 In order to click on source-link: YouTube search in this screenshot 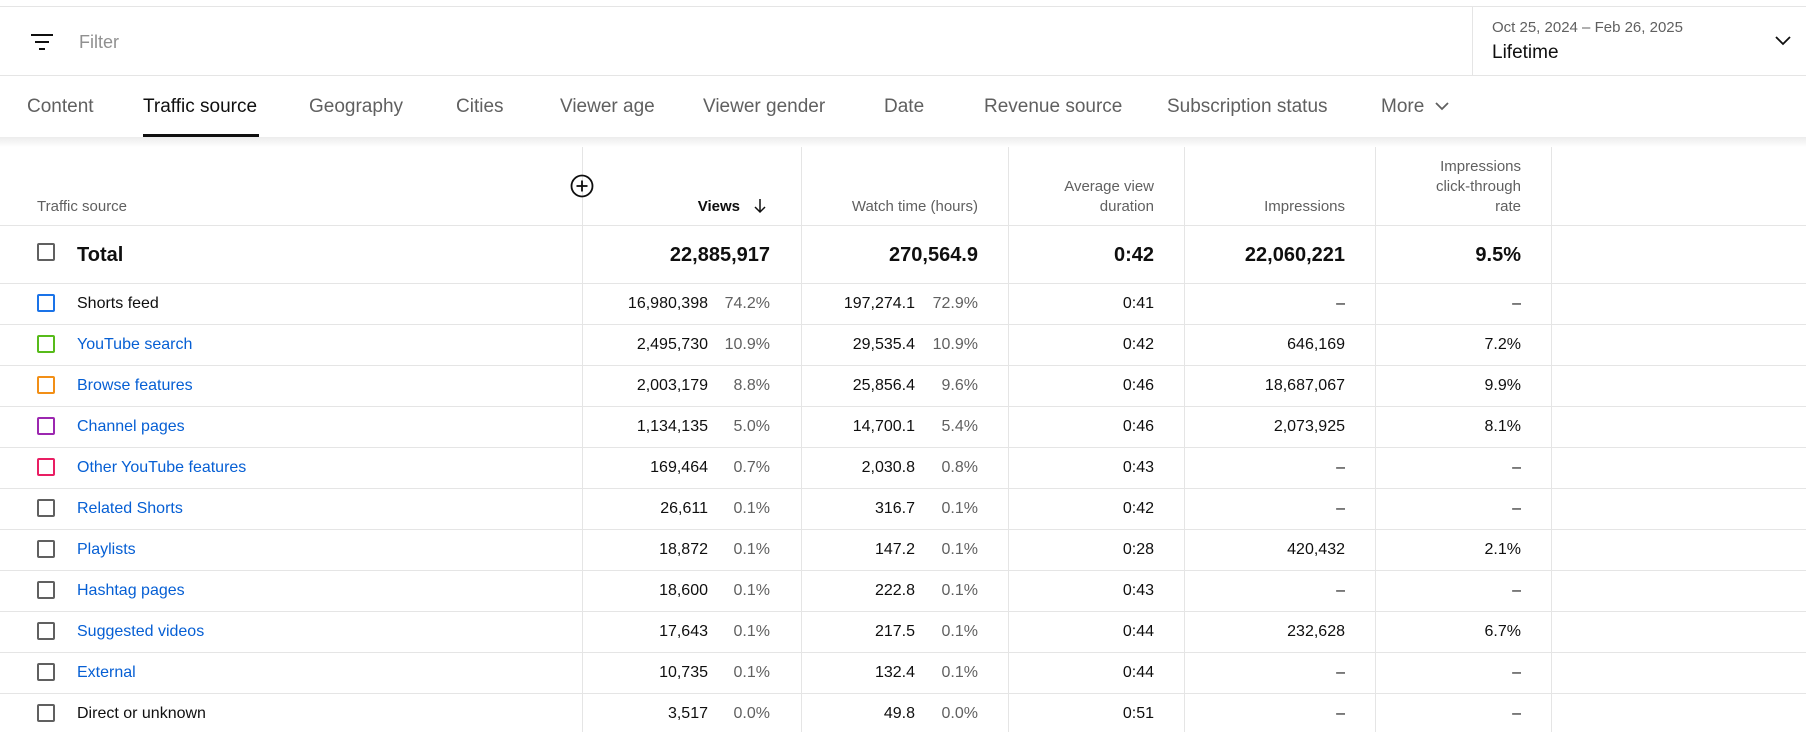, I will do `click(135, 344)`.